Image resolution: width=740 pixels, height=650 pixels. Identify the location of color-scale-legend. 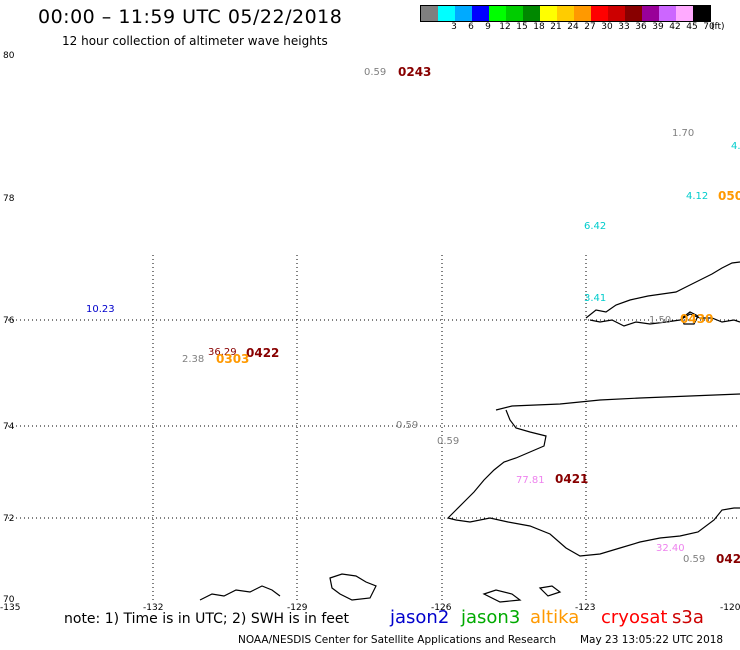
(565, 13).